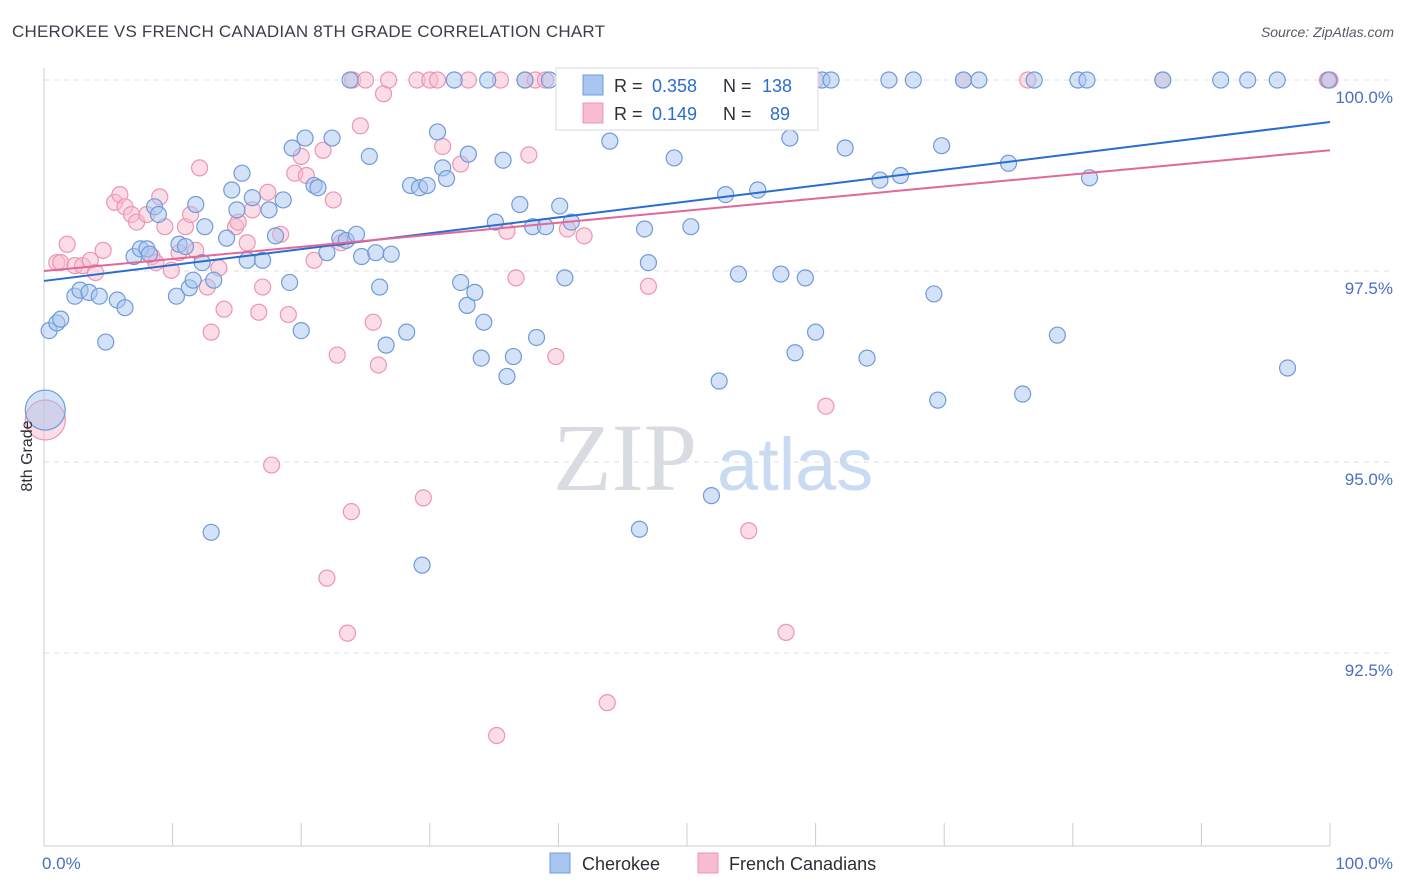  Describe the element at coordinates (1327, 32) in the screenshot. I see `chart-source: Source: ZipAtlas.com` at that location.